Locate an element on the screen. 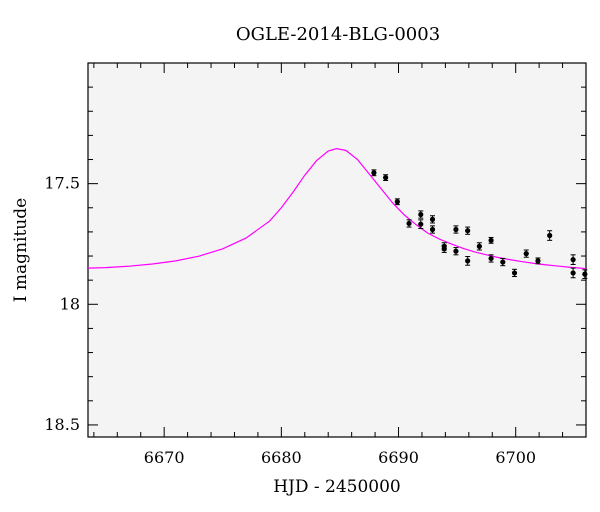 The height and width of the screenshot is (512, 600). x-tick-labels: 6670 6680 6690 6700 is located at coordinates (340, 457).